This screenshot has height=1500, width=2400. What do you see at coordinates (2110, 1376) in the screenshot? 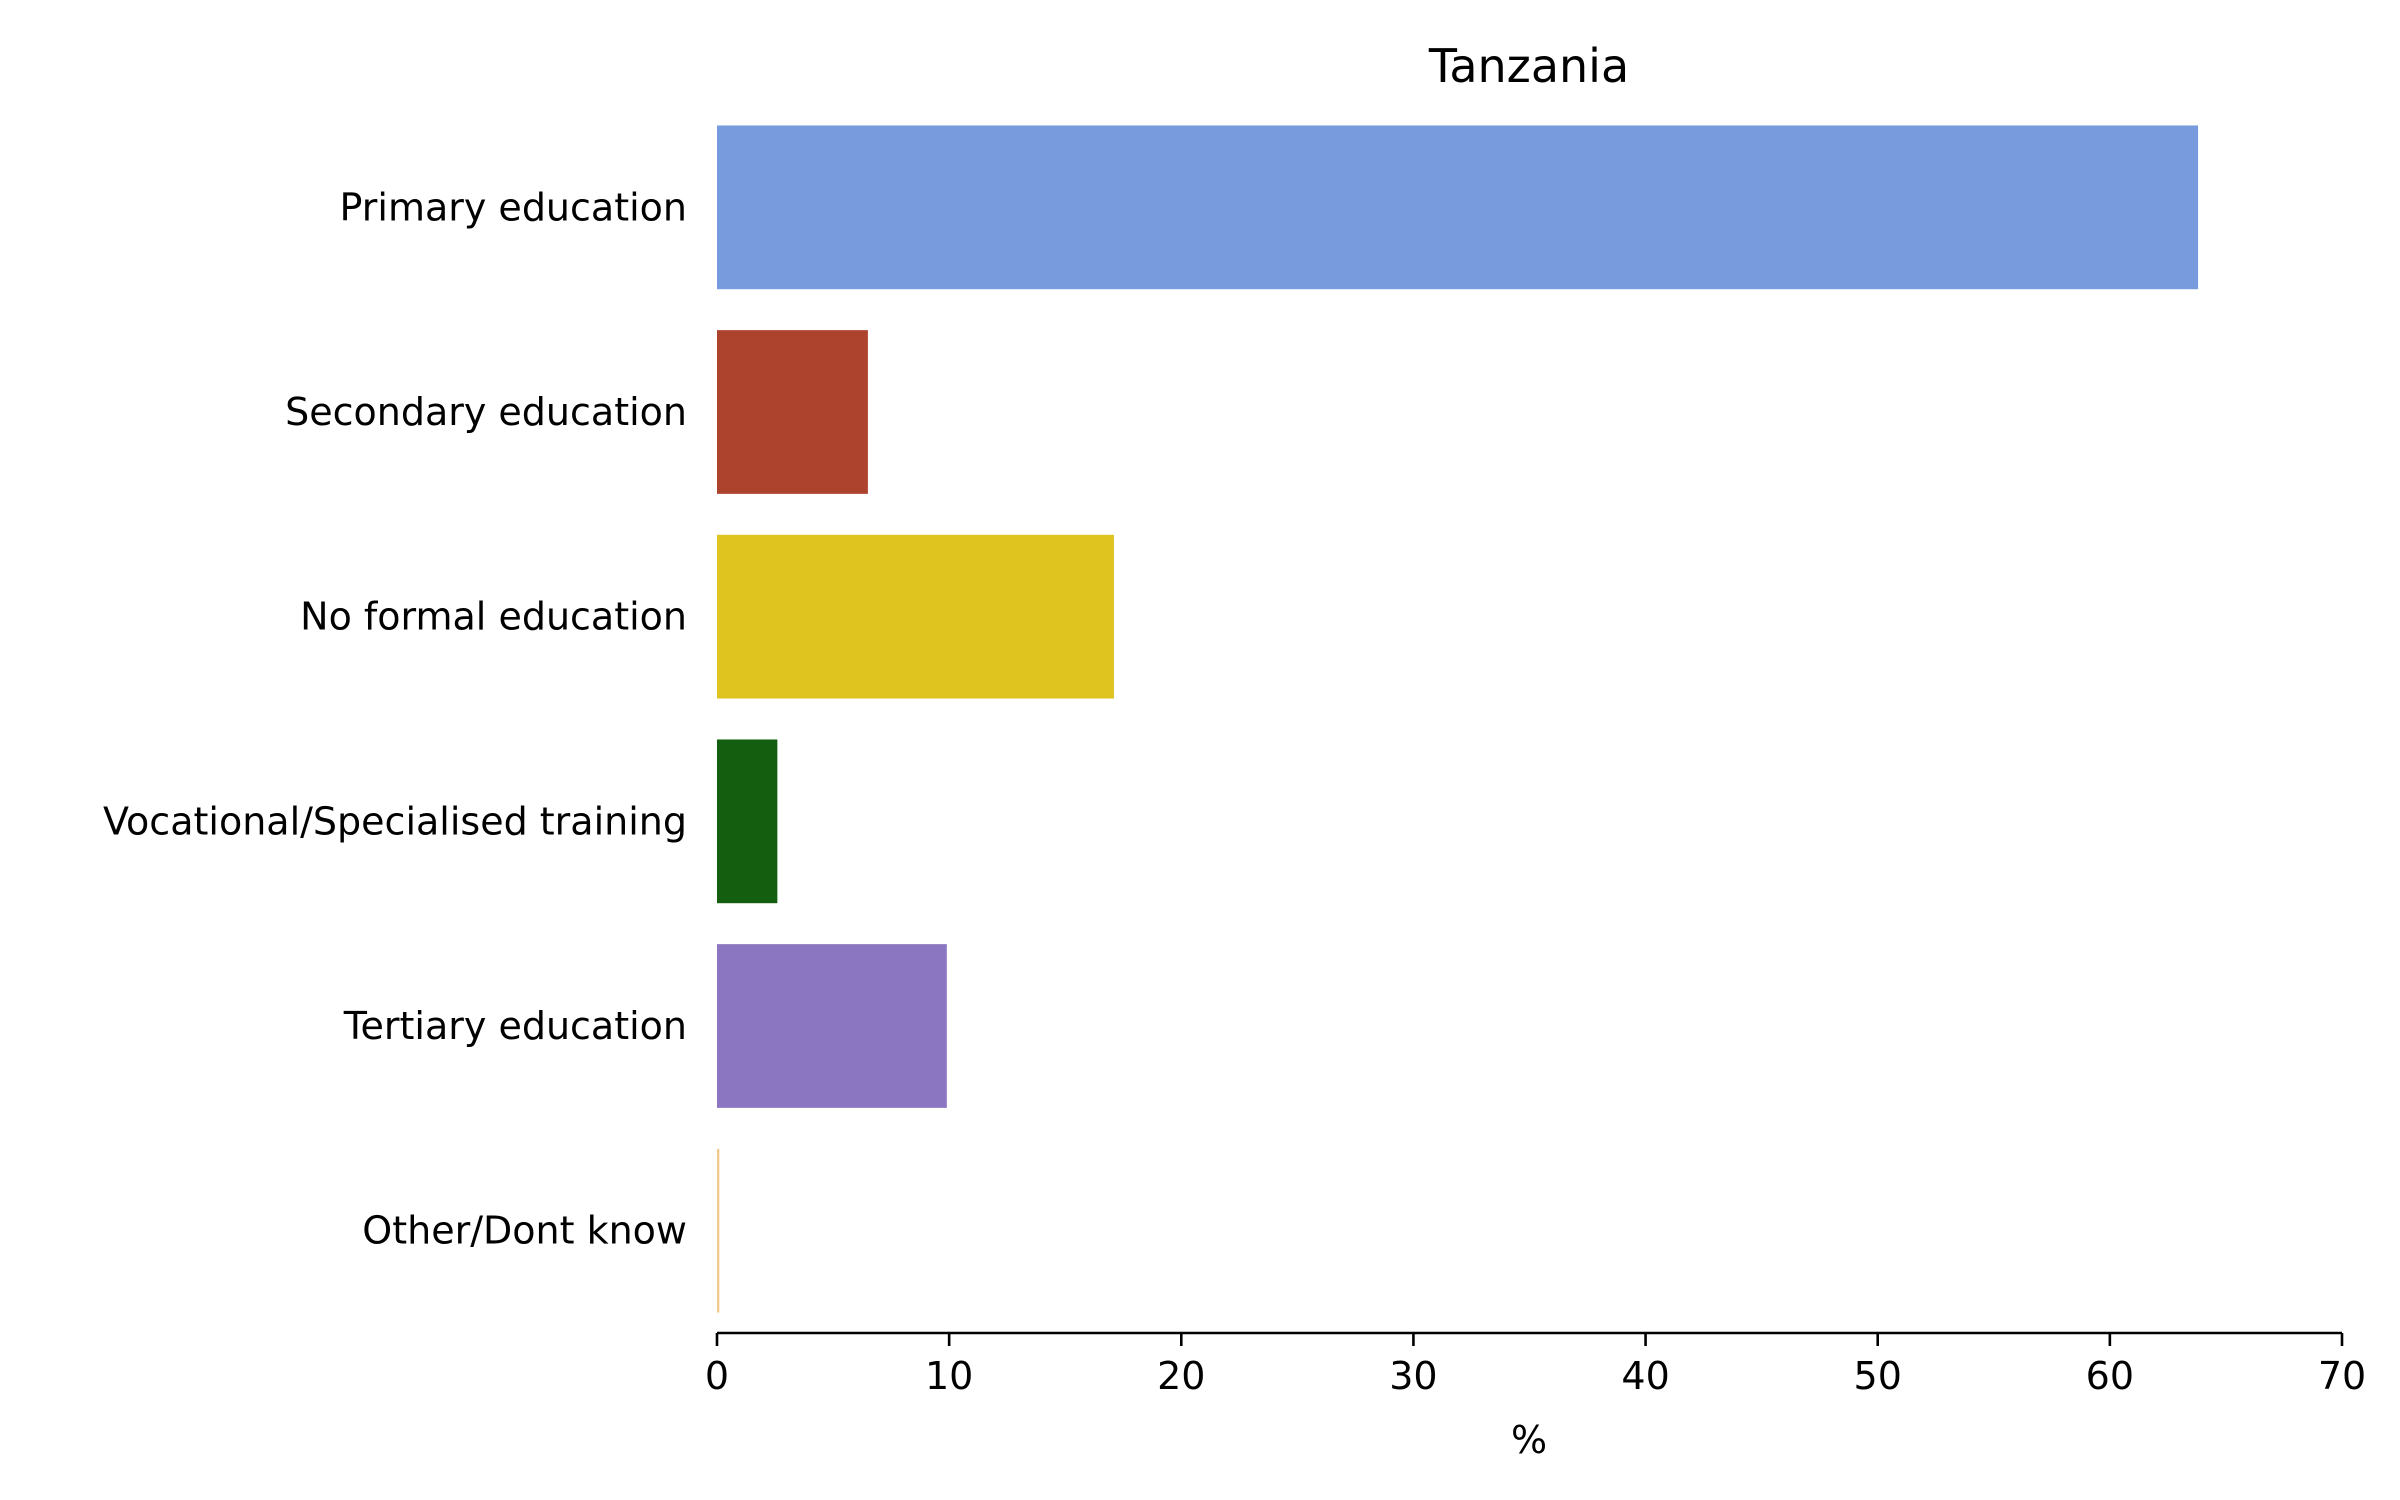
I see `x-tick-label-6: 60` at bounding box center [2110, 1376].